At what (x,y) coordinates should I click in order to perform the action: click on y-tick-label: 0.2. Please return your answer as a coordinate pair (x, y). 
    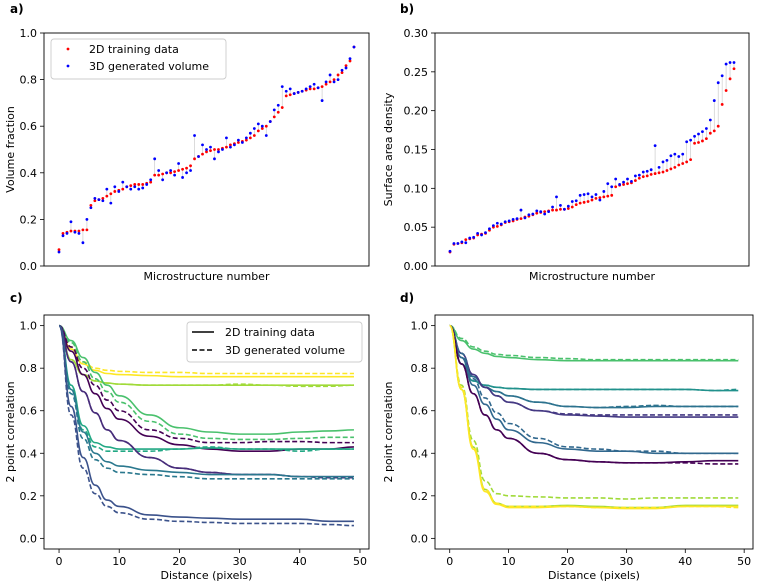
    Looking at the image, I should click on (29, 219).